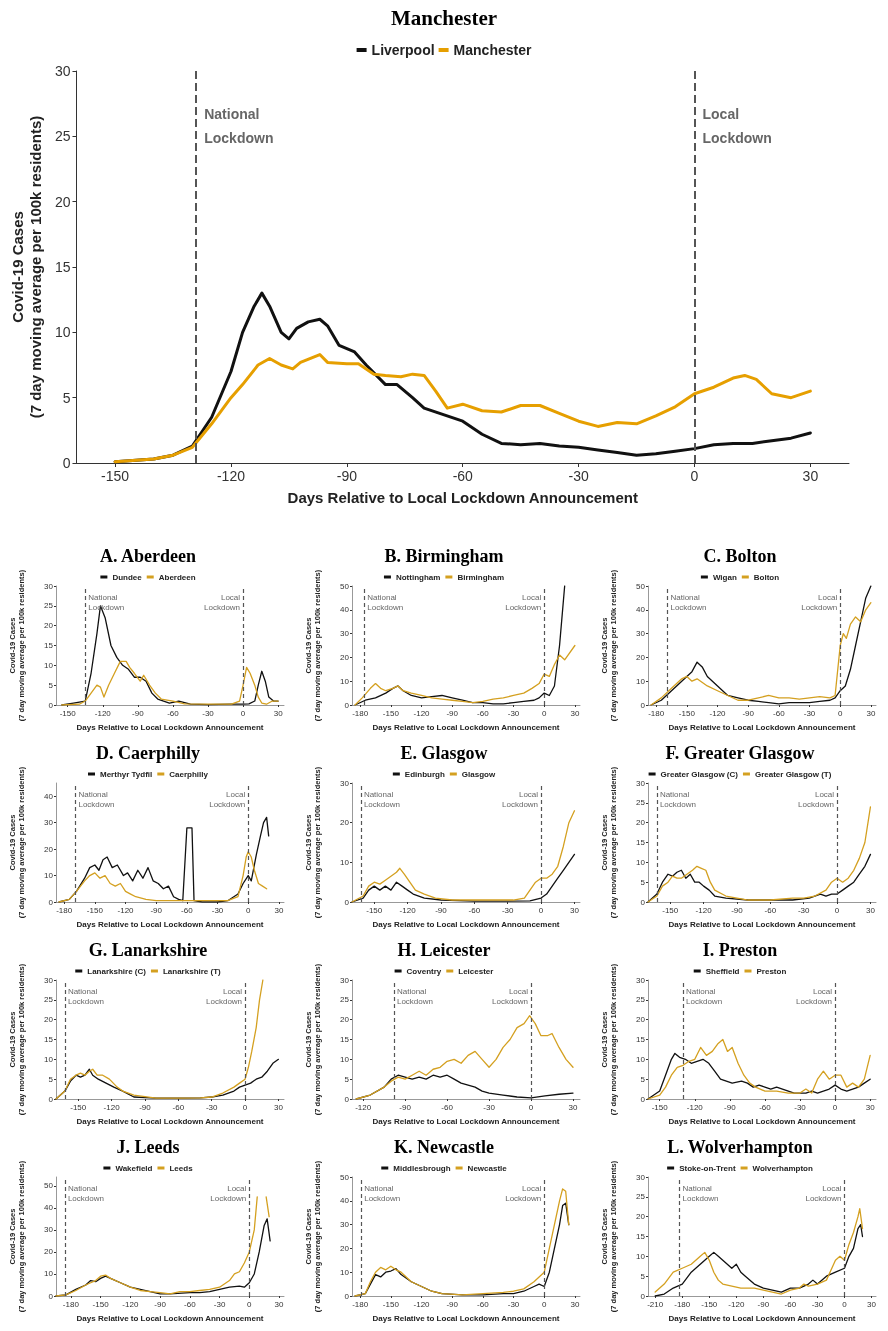 Image resolution: width=888 pixels, height=1331 pixels. Describe the element at coordinates (478, 774) in the screenshot. I see `legend-label: Glasgow` at that location.